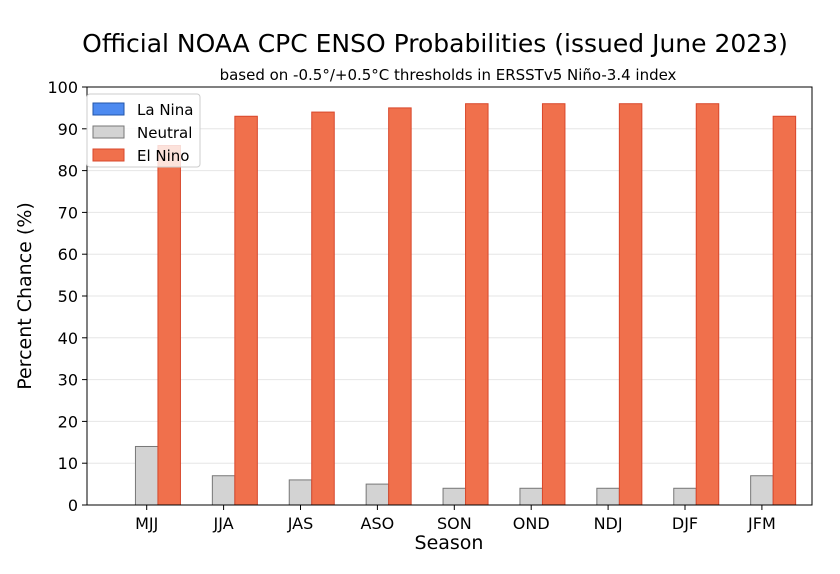 The width and height of the screenshot is (840, 574). What do you see at coordinates (68, 212) in the screenshot?
I see `y-tick-label: 70` at bounding box center [68, 212].